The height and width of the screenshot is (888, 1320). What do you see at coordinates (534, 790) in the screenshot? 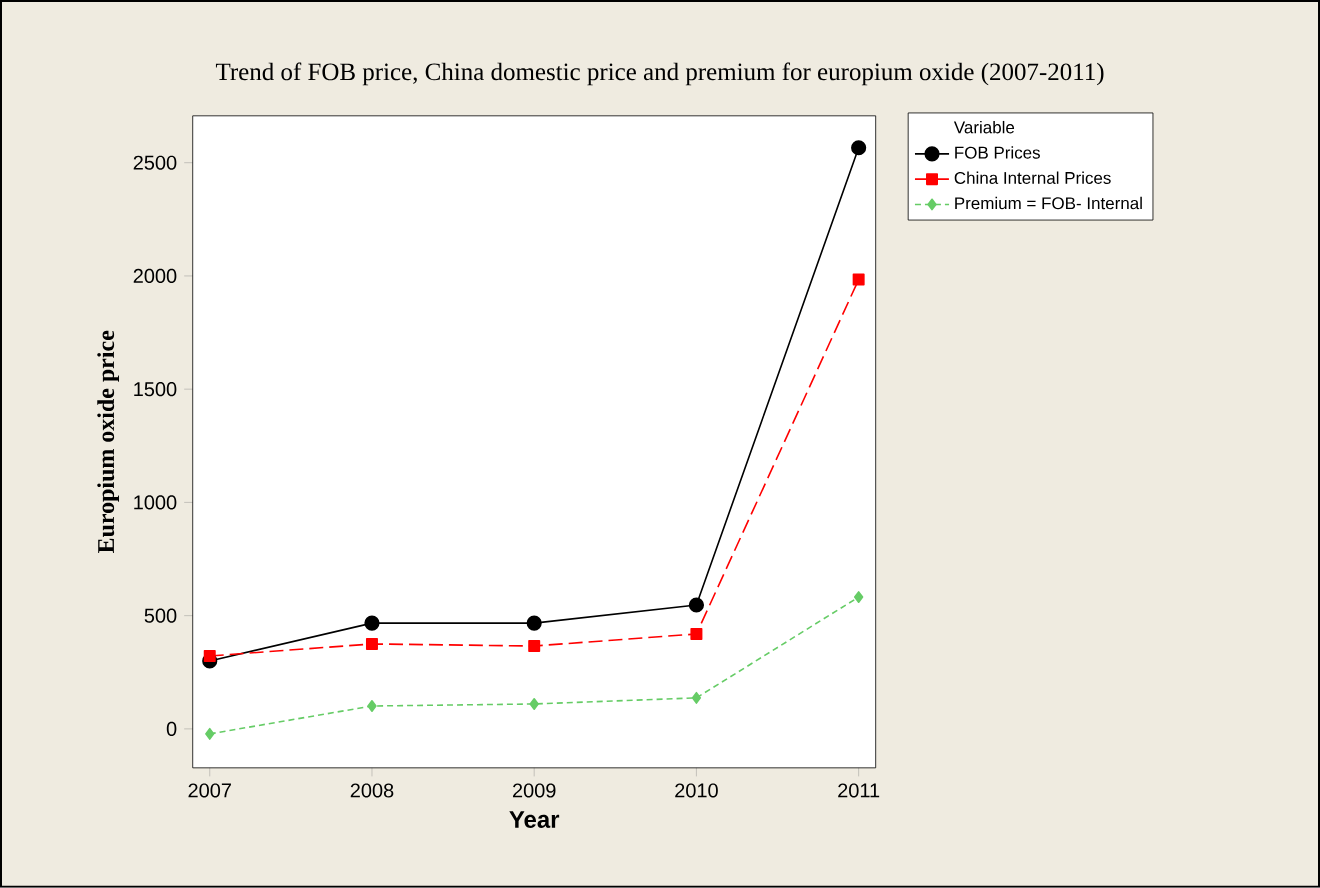
I see `x-tick-label: 2009` at bounding box center [534, 790].